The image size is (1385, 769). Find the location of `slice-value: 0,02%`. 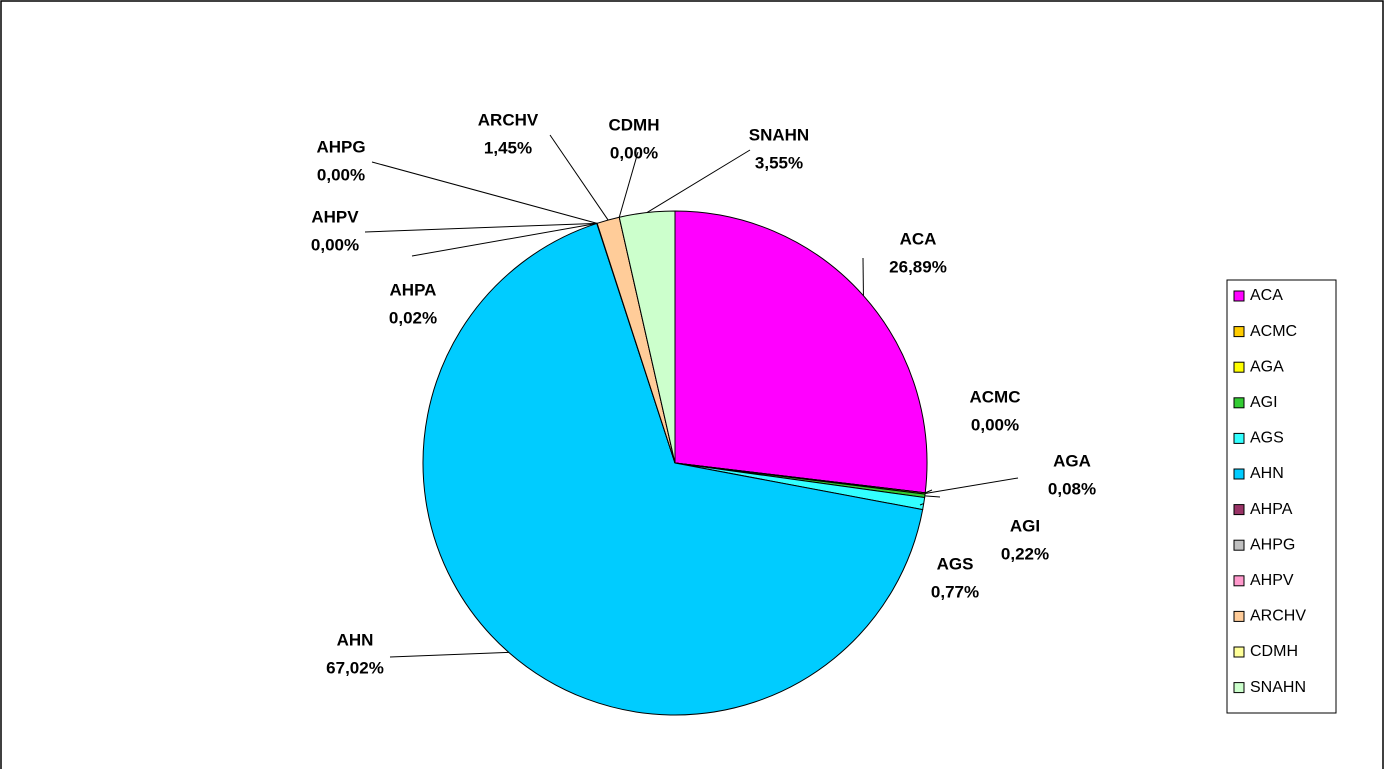

slice-value: 0,02% is located at coordinates (413, 317).